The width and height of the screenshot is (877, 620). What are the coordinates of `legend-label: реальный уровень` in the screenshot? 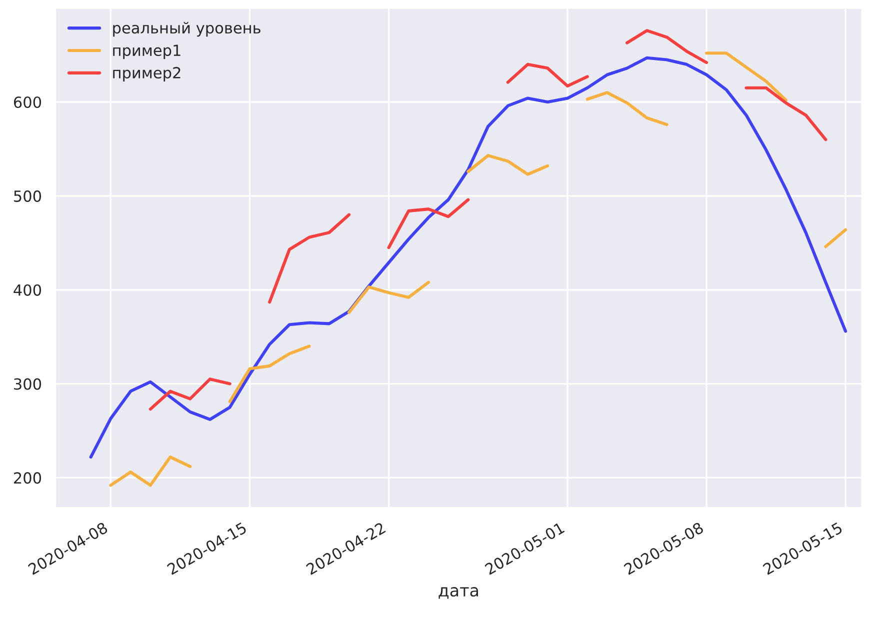 It's located at (186, 29).